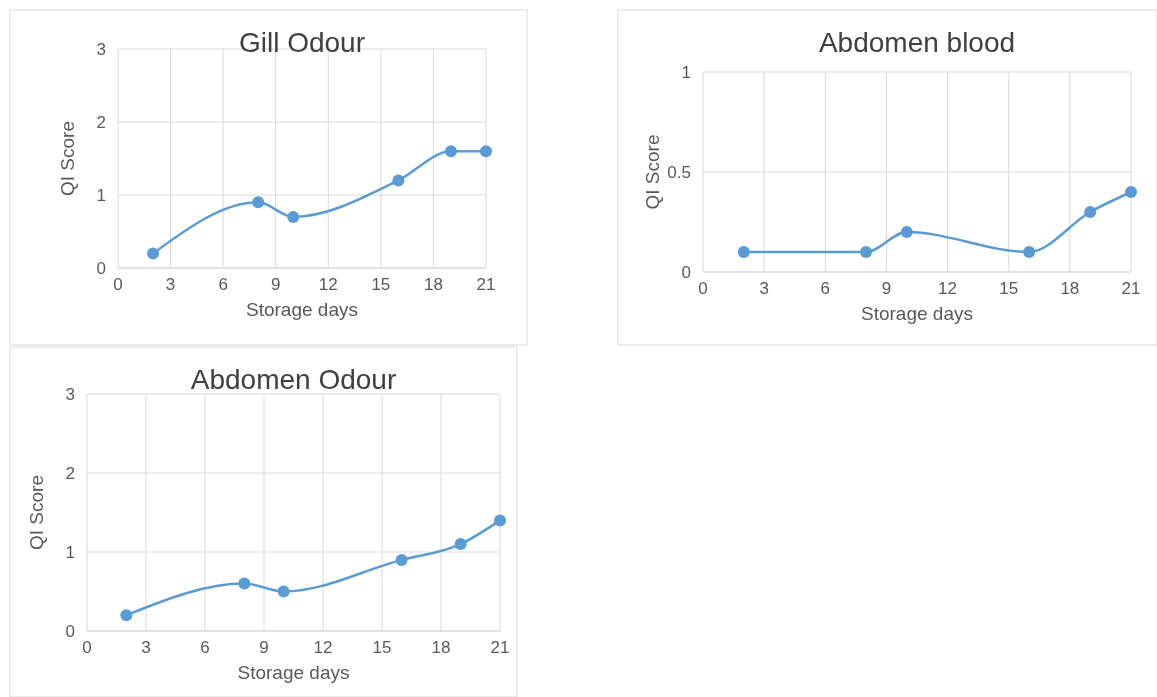 The width and height of the screenshot is (1157, 697). Describe the element at coordinates (293, 379) in the screenshot. I see `chart-title: Abdomen Odour` at that location.